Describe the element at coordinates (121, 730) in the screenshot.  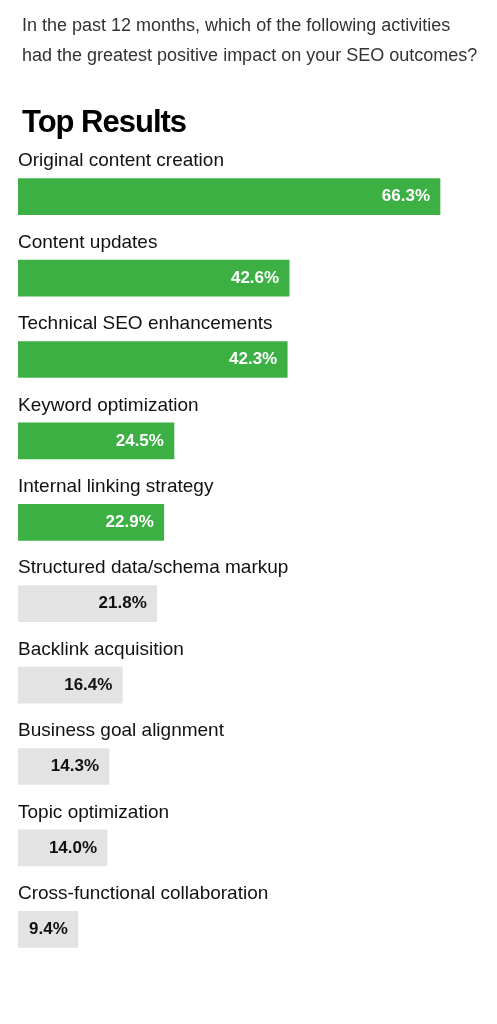
I see `y-tick-label: Business goal alignment` at that location.